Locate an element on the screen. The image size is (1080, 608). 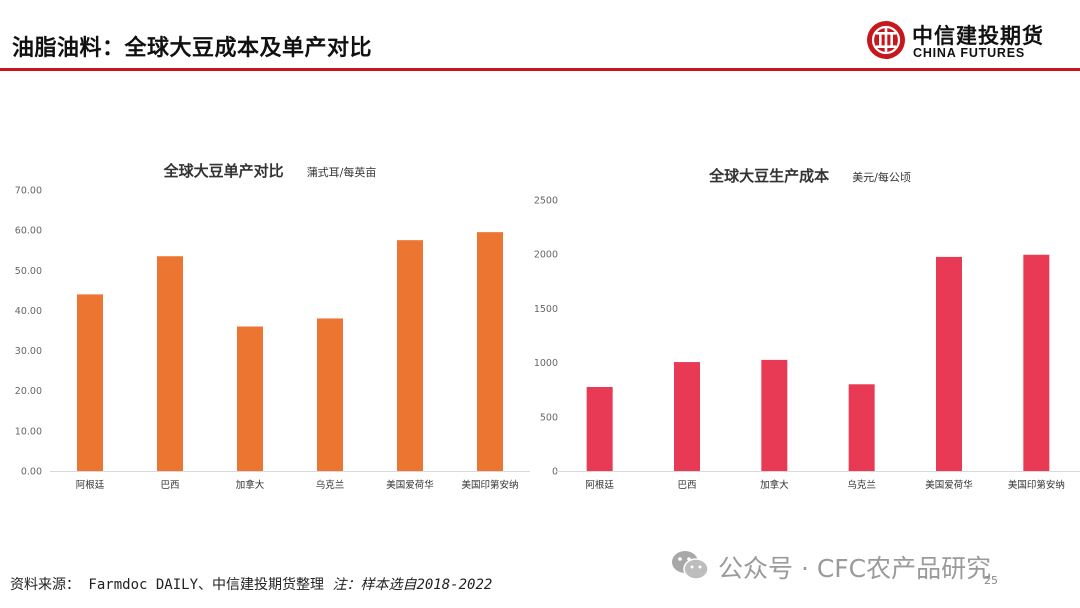
yield-y-tick-label: 30.00 is located at coordinates (28, 351).